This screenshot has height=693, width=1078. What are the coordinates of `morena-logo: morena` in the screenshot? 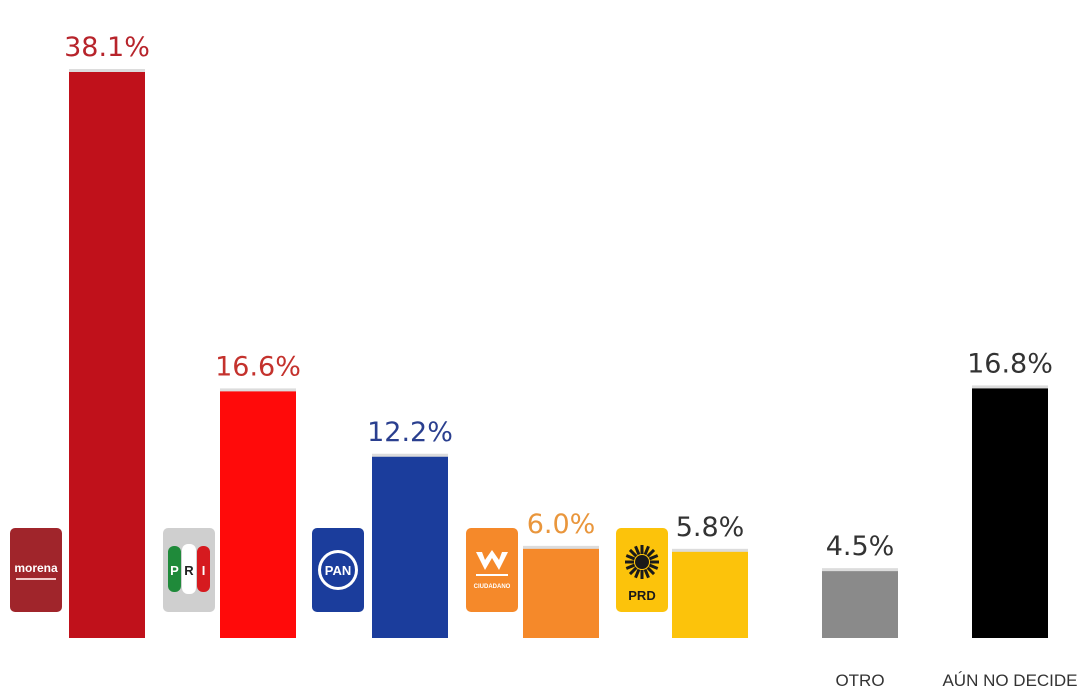 It's located at (36, 570).